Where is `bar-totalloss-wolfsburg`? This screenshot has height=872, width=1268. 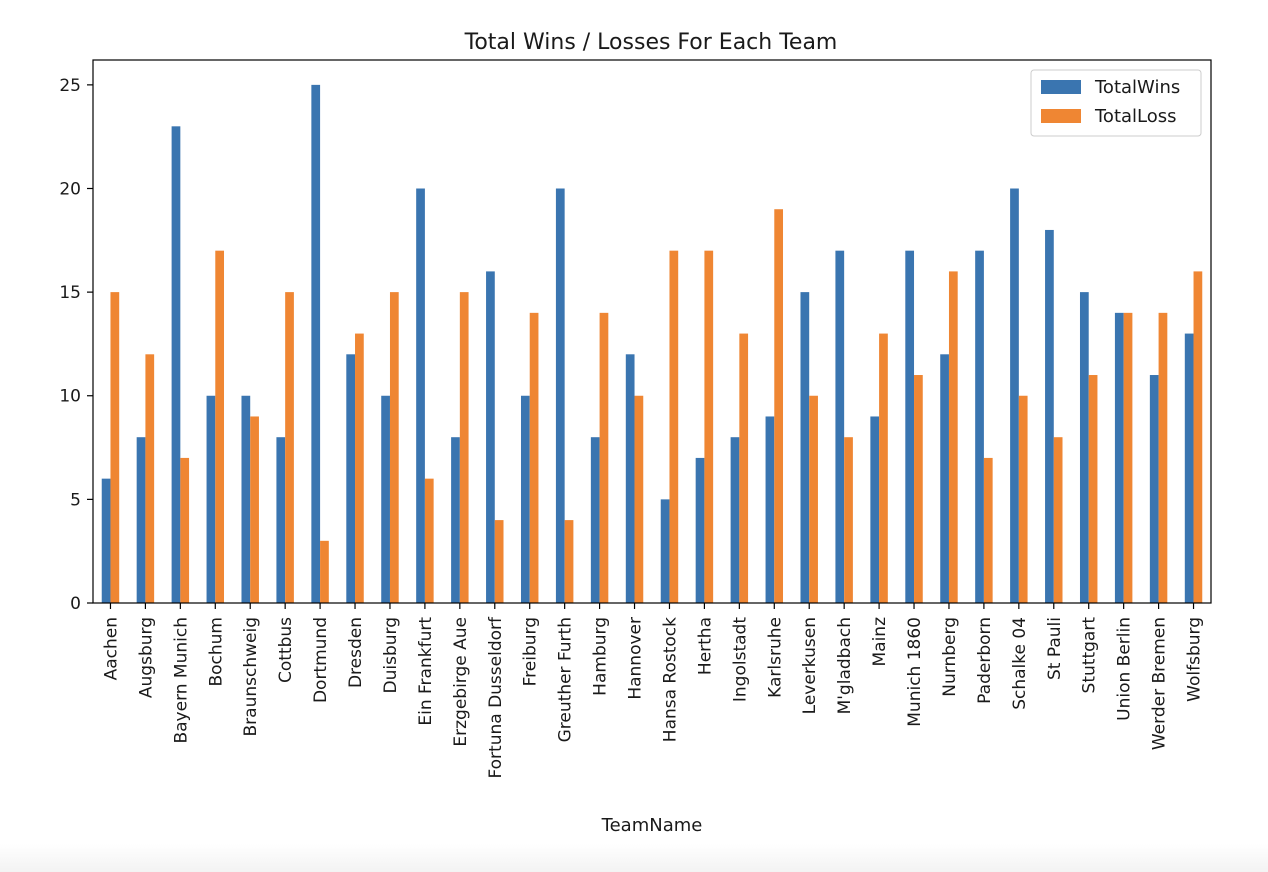
bar-totalloss-wolfsburg is located at coordinates (1198, 437).